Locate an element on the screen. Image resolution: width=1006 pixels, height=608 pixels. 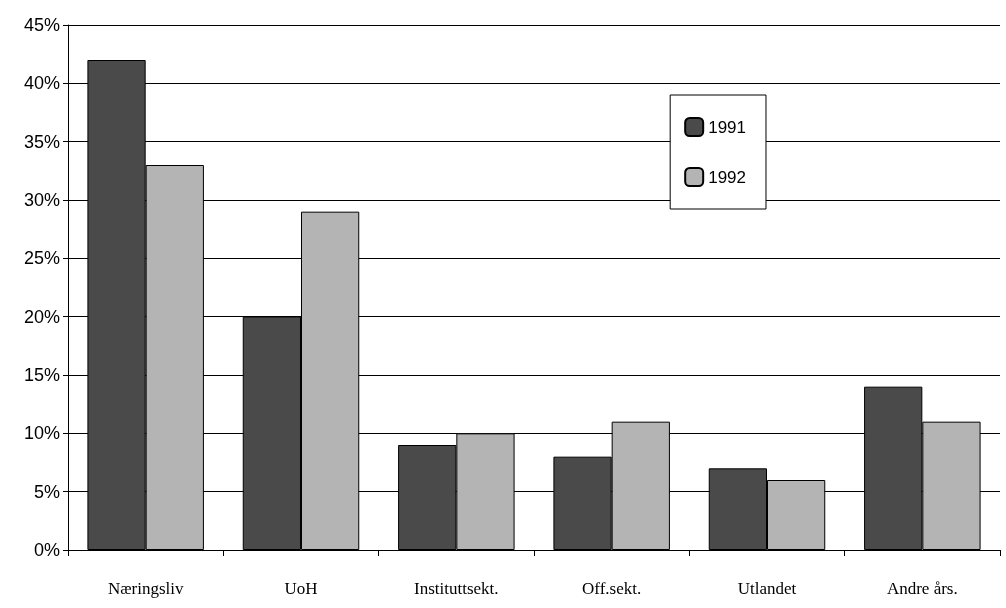
y-tick-label: 10% is located at coordinates (41, 433).